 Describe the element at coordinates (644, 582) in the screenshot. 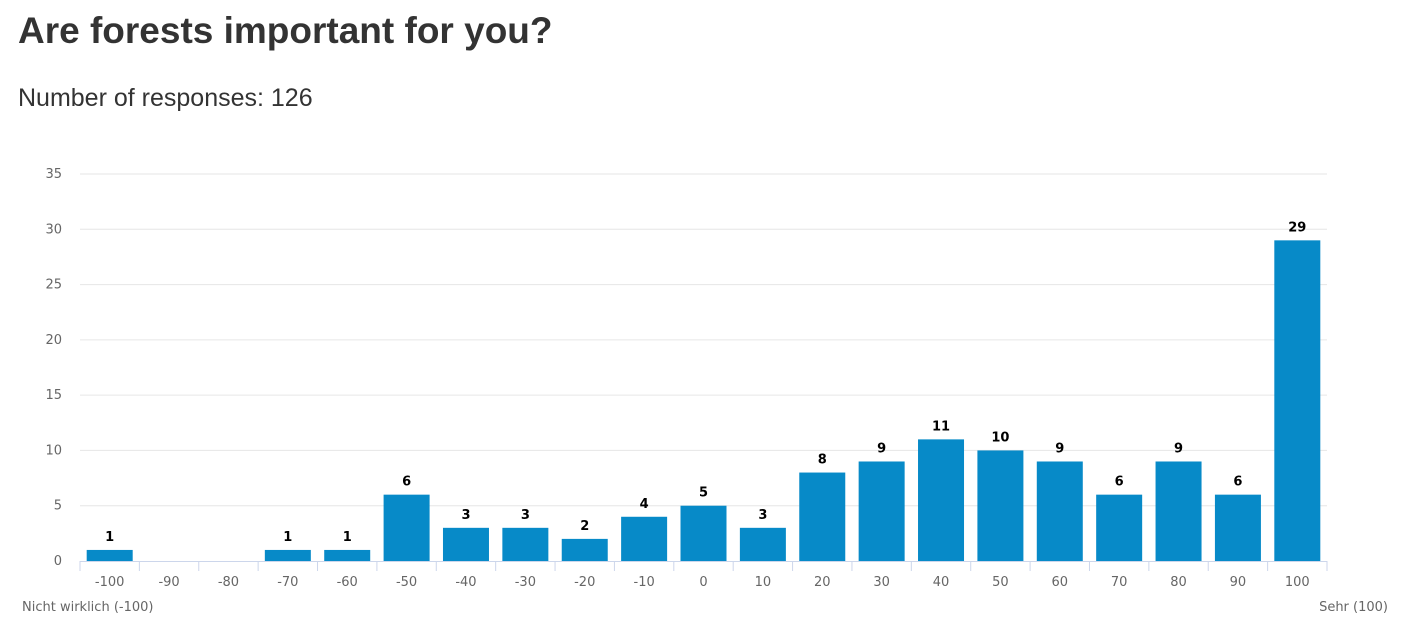

I see `x-tick-label: -10` at that location.